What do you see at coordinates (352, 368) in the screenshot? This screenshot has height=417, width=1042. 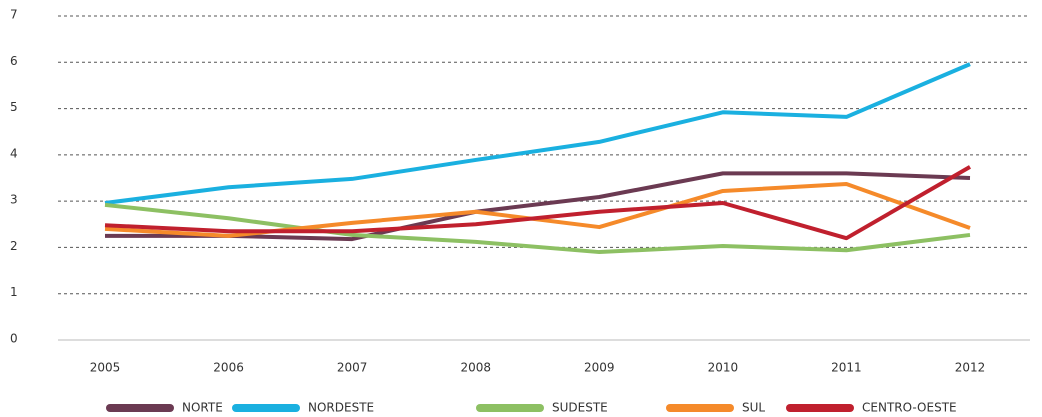 I see `x-tick-label: 2007` at bounding box center [352, 368].